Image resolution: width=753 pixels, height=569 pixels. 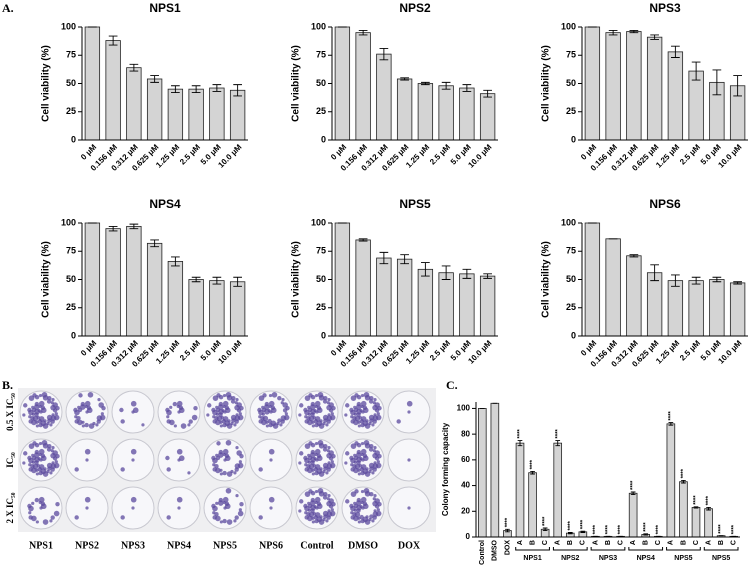 What do you see at coordinates (165, 8) in the screenshot?
I see `chart-title: NPS1` at bounding box center [165, 8].